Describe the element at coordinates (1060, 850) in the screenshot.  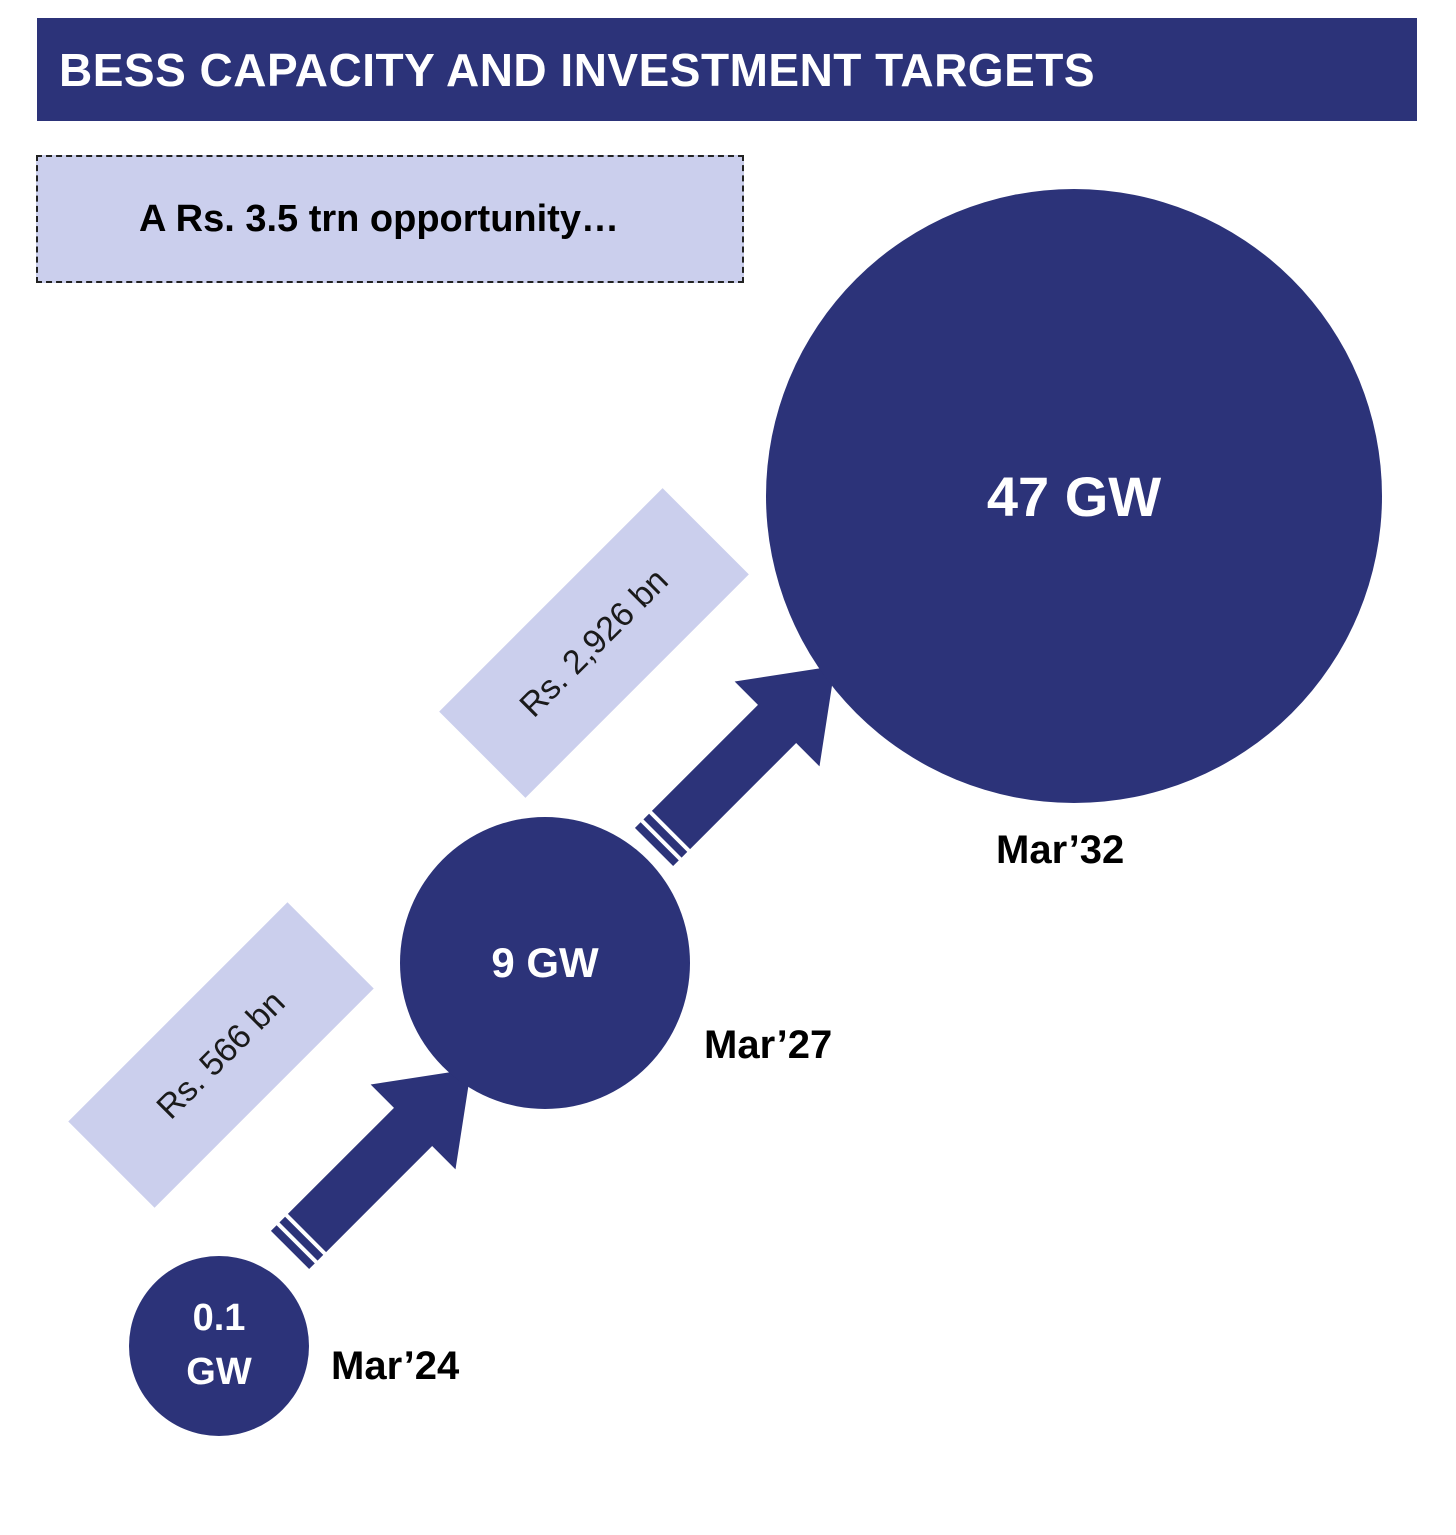
I see `date-label-mar32: Mar’32` at that location.